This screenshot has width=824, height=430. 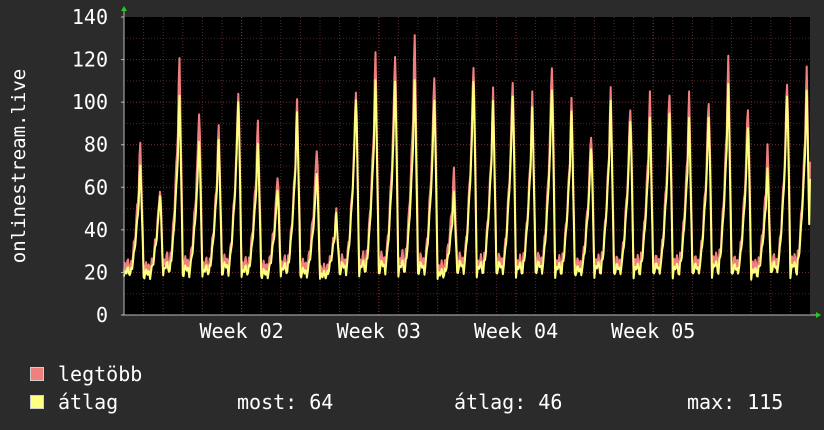 I want to click on y-tick-label: 20, so click(x=96, y=272).